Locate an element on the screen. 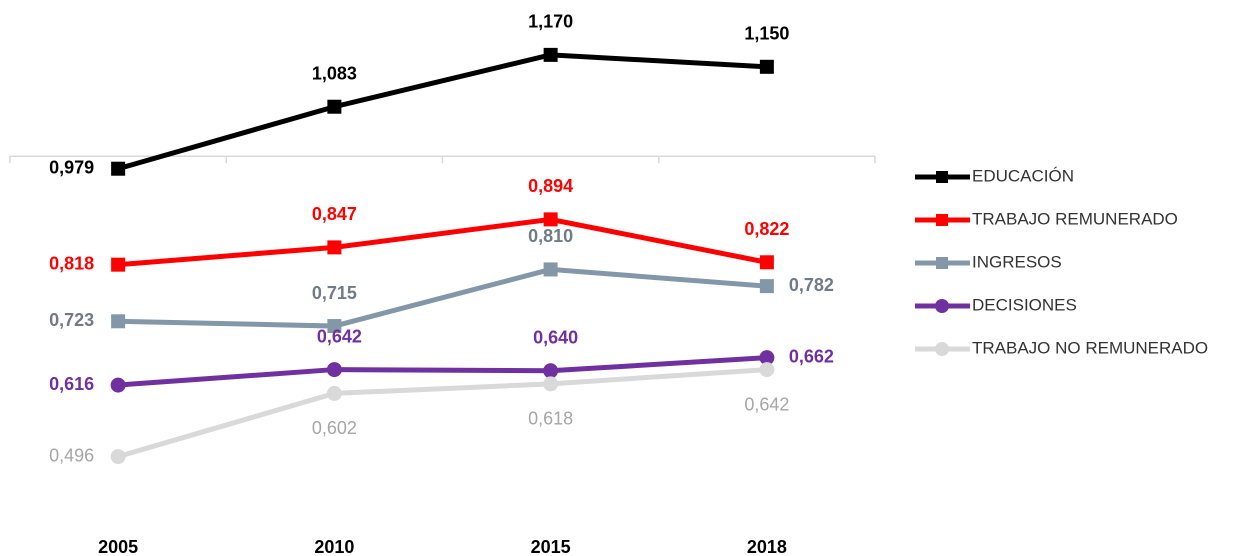 The image size is (1249, 556). x-tick-label: 2010 is located at coordinates (334, 546).